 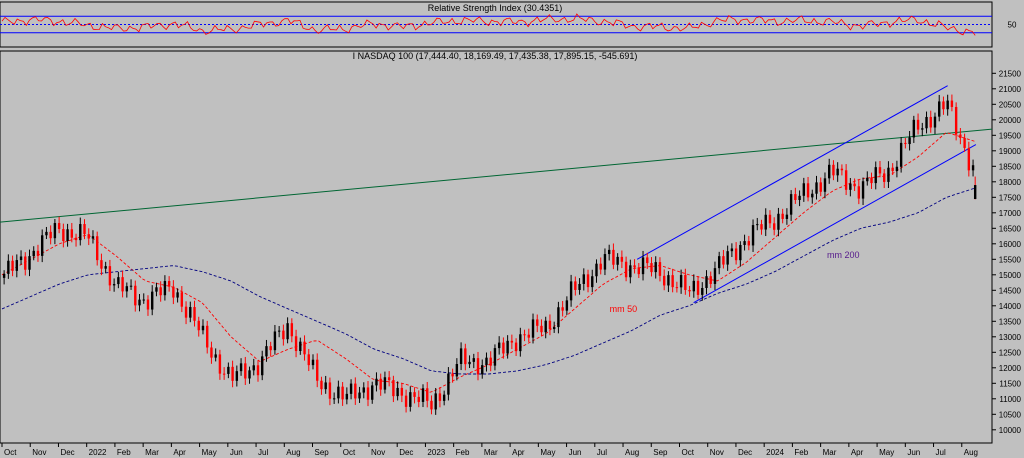 What do you see at coordinates (1010, 306) in the screenshot?
I see `price-y-tick-label: 14000` at bounding box center [1010, 306].